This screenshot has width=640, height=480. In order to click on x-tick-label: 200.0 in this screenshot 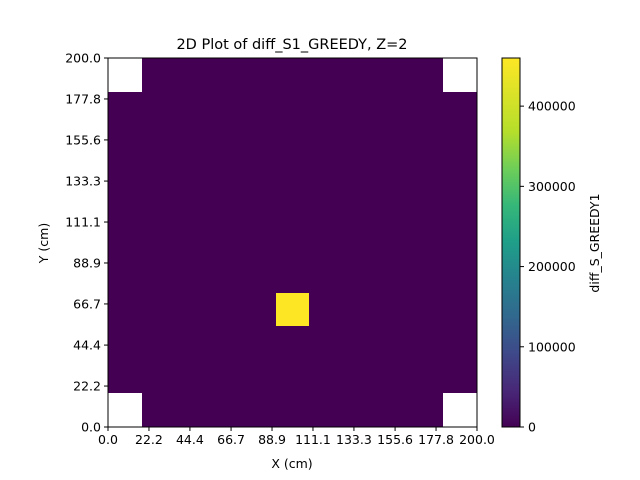, I will do `click(477, 439)`.